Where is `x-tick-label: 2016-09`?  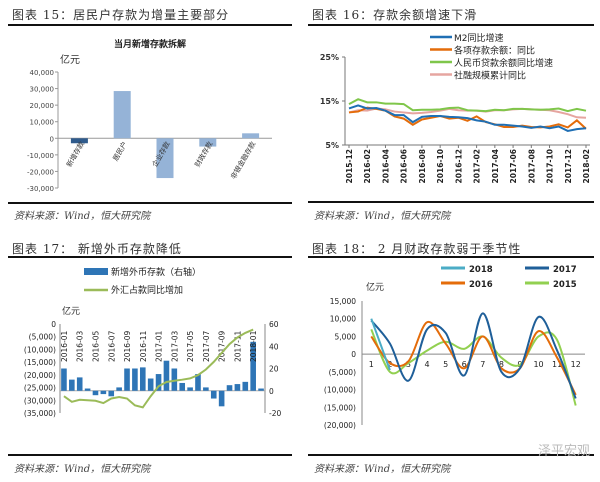
x-tick-label: 2016-09 is located at coordinates (127, 346).